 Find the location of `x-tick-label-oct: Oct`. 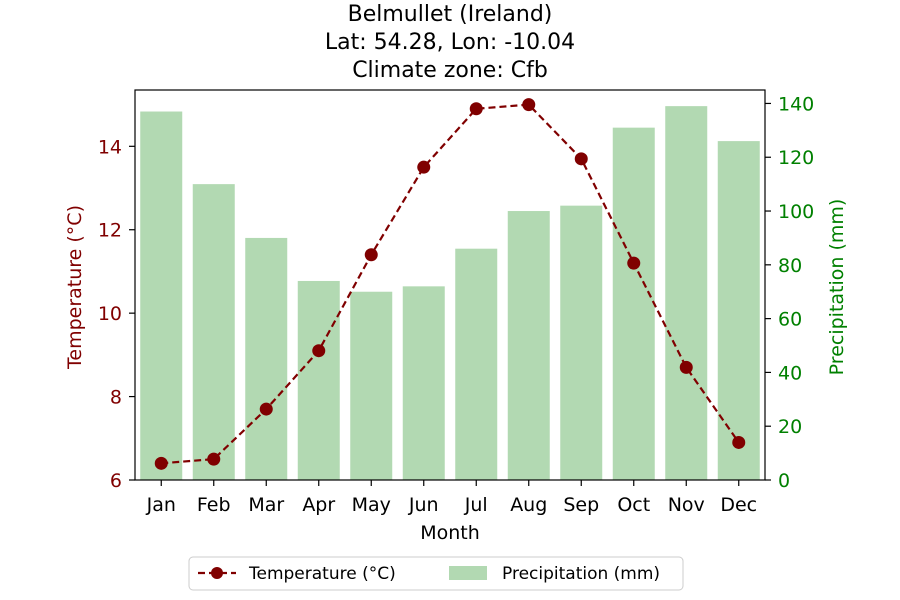

x-tick-label-oct: Oct is located at coordinates (633, 505).